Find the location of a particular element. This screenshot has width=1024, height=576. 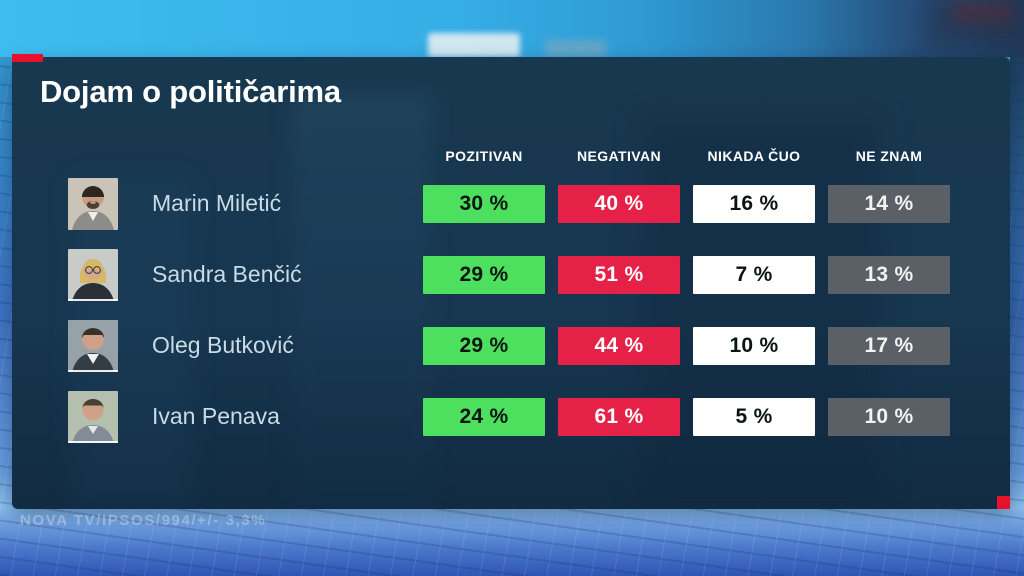

politician-name: Ivan Penava is located at coordinates (216, 416).